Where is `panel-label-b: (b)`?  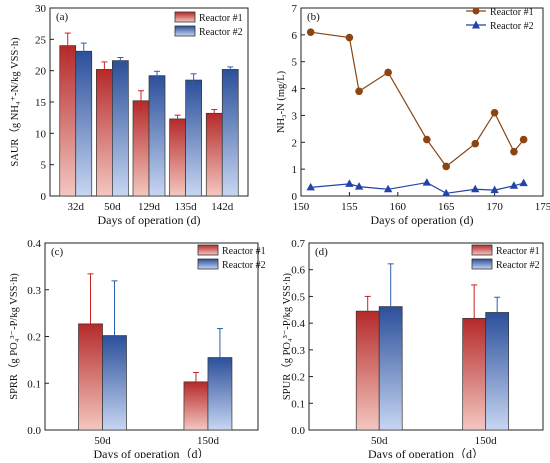
panel-label-b: (b) is located at coordinates (313, 17).